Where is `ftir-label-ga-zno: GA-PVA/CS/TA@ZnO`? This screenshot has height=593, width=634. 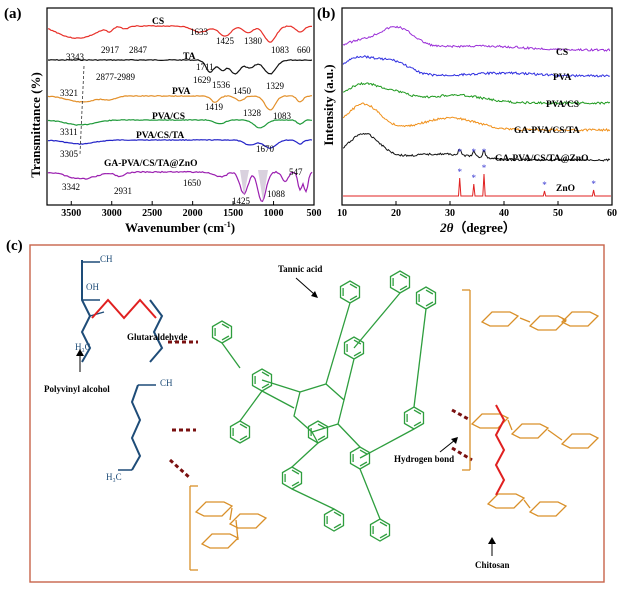 ftir-label-ga-zno: GA-PVA/CS/TA@ZnO is located at coordinates (150, 164).